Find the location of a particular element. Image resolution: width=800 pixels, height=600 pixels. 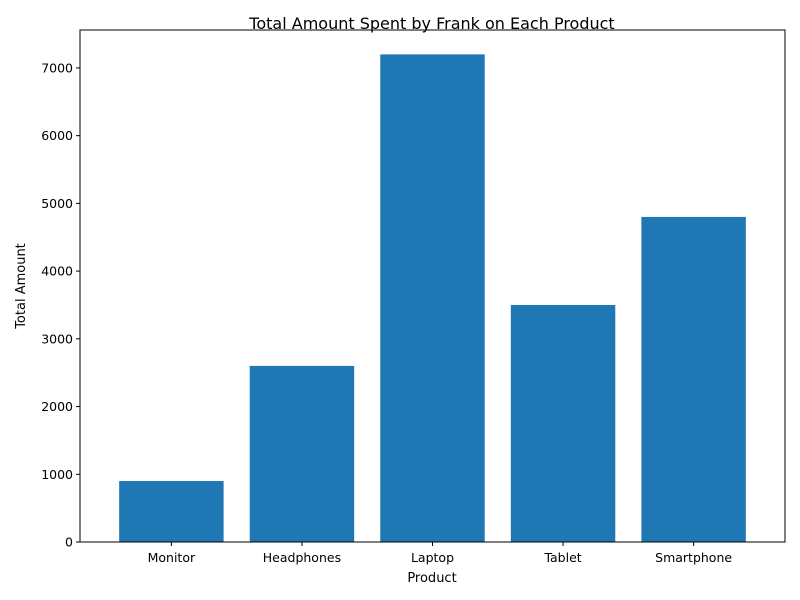

x-tick-label: Laptop is located at coordinates (432, 557).